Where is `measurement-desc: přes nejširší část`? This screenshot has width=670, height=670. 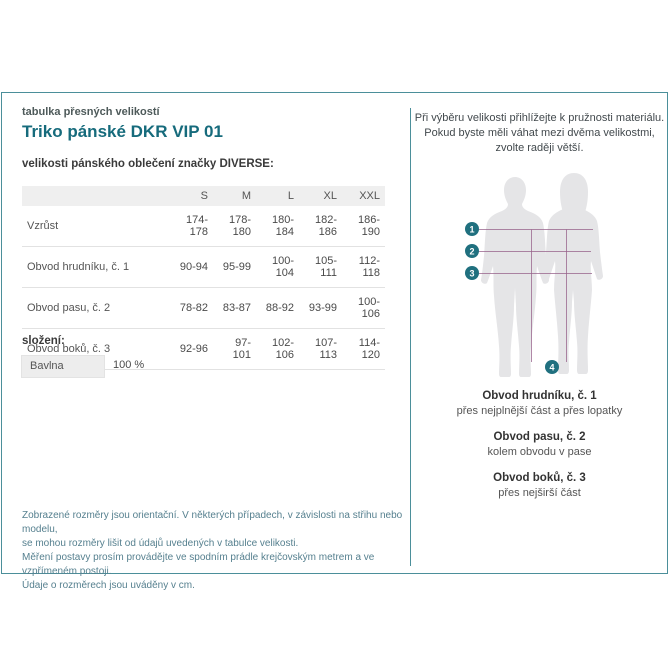 measurement-desc: přes nejširší část is located at coordinates (539, 493).